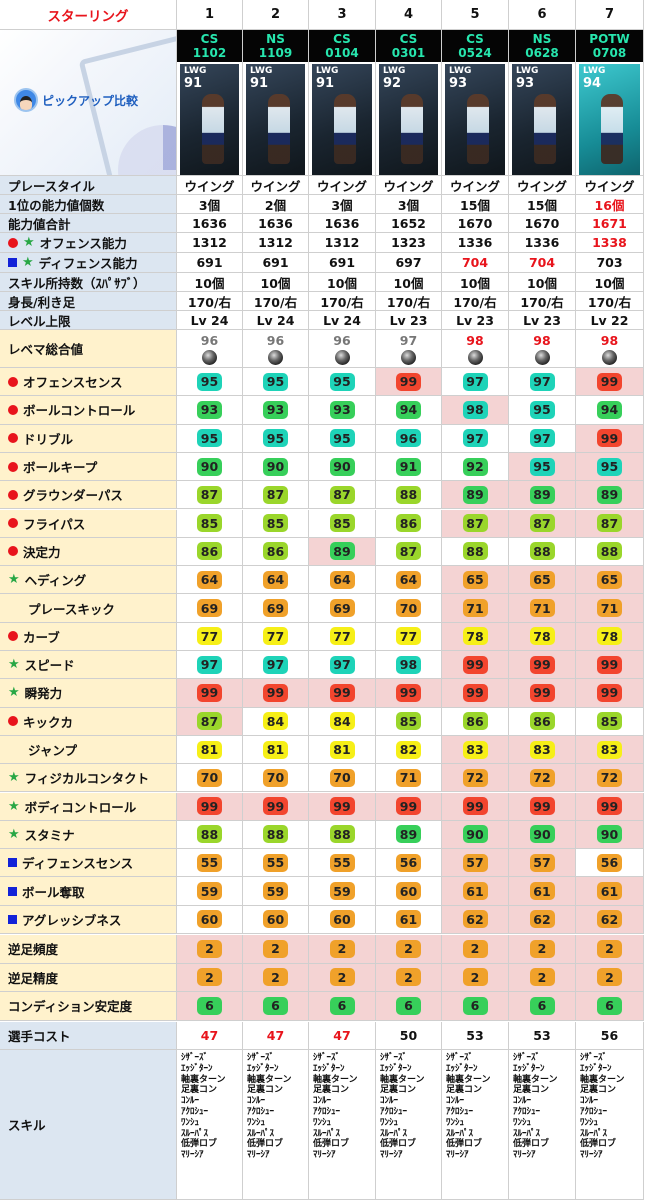  I want to click on stat-value-cell: 93, so click(210, 410).